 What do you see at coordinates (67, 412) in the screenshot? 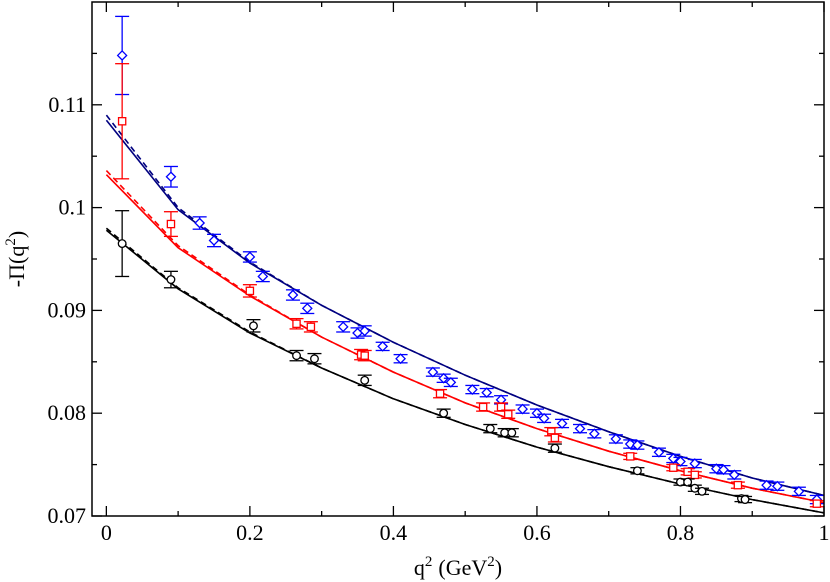
I see `y-tick-label: 0.08` at bounding box center [67, 412].